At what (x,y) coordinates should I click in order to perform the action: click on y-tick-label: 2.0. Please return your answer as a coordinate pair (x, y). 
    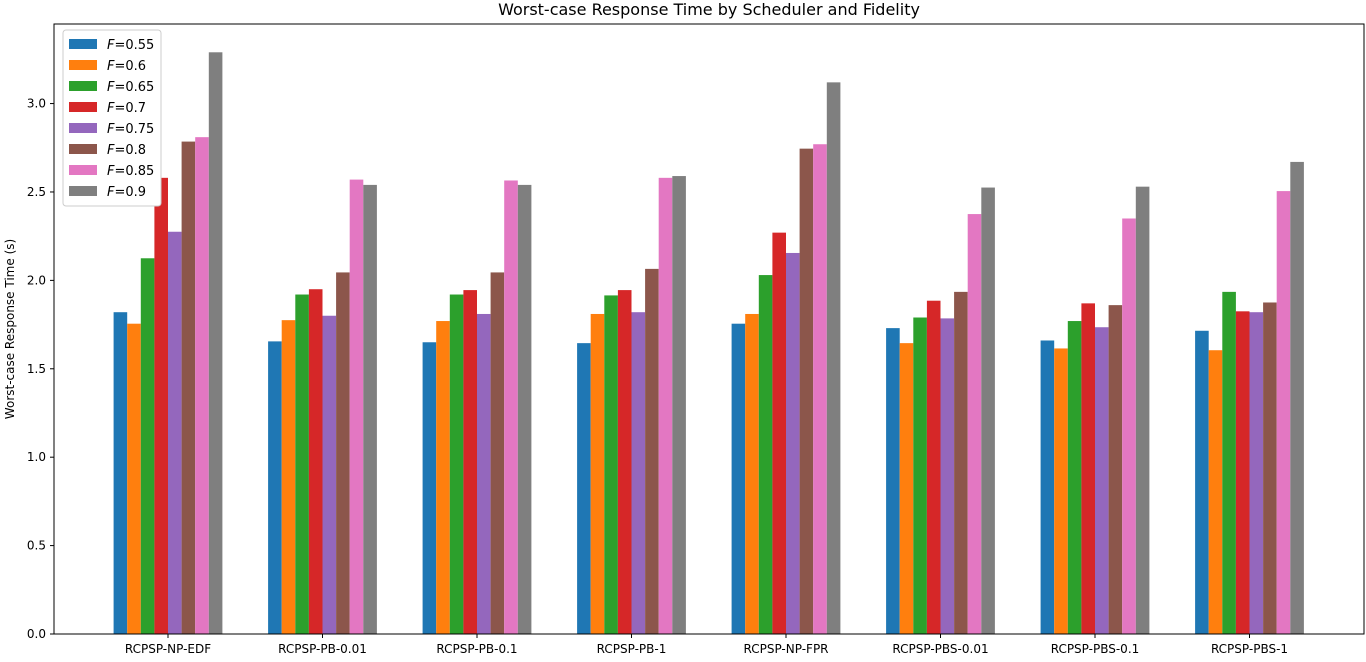
    Looking at the image, I should click on (36, 280).